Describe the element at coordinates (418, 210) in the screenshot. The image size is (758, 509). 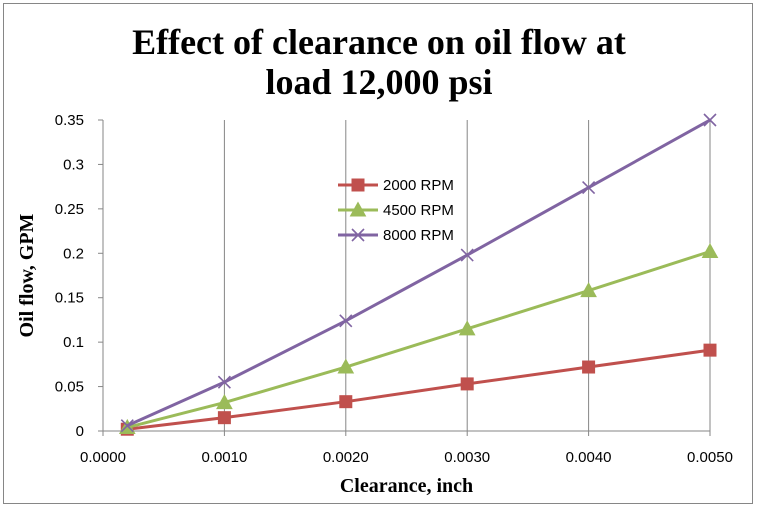
I see `legend-label: 4500 RPM` at that location.